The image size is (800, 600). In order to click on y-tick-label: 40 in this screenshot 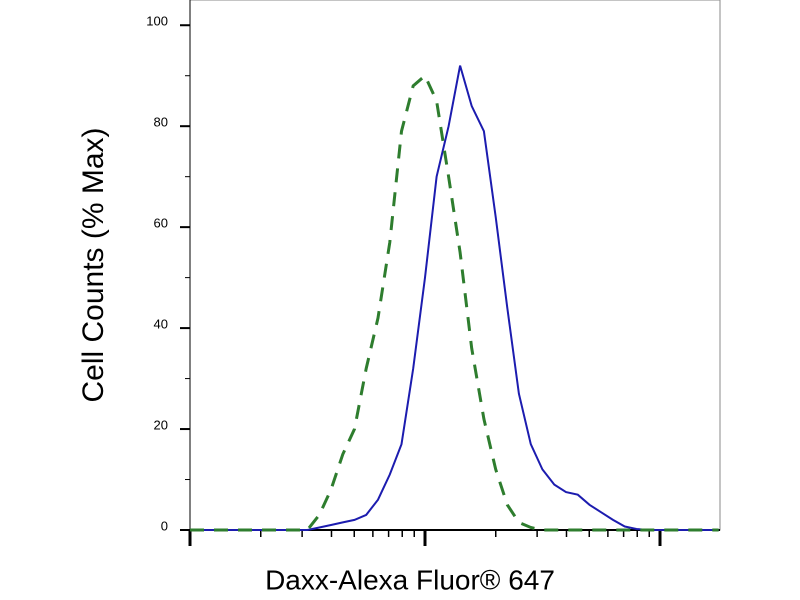, I will do `click(161, 324)`.